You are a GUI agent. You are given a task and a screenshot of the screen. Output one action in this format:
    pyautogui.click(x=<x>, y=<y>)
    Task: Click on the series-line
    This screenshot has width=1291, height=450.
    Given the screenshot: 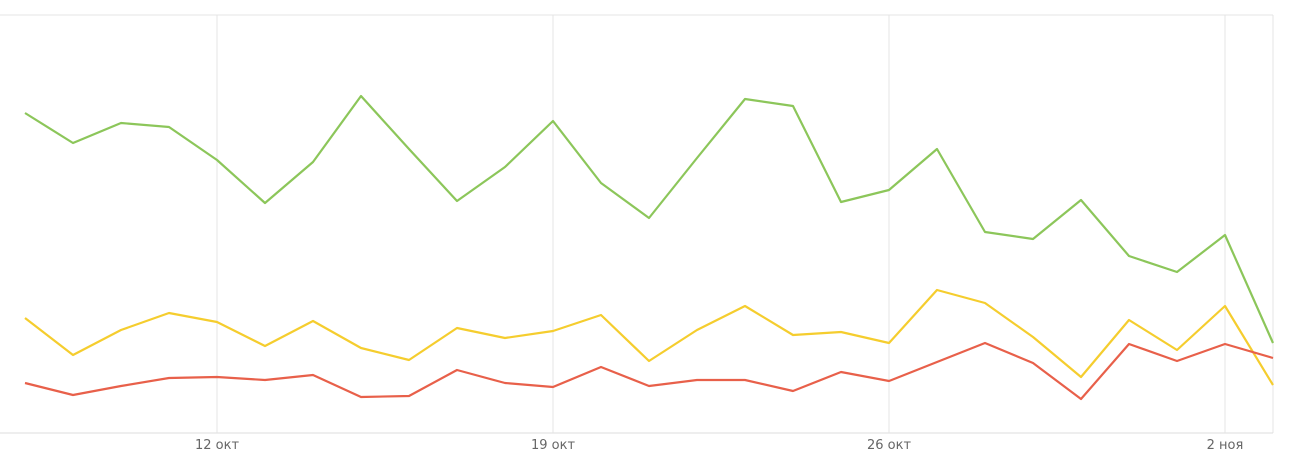 What is the action you would take?
    pyautogui.click(x=649, y=371)
    